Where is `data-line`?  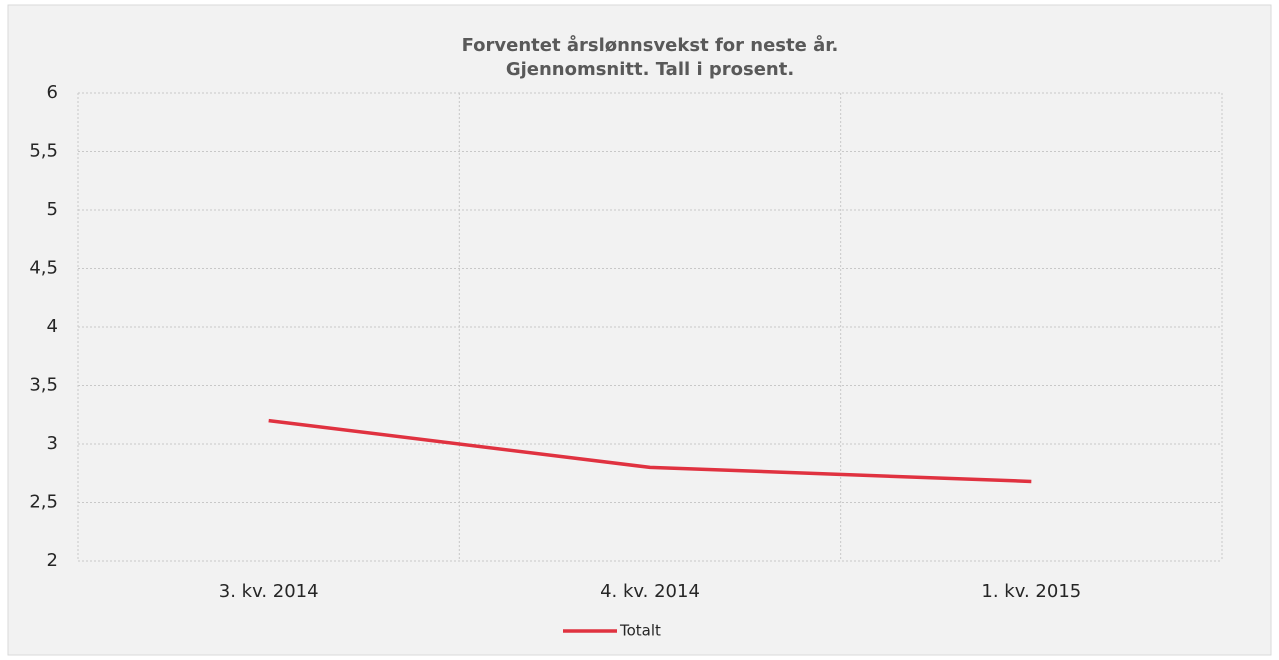 data-line is located at coordinates (650, 451).